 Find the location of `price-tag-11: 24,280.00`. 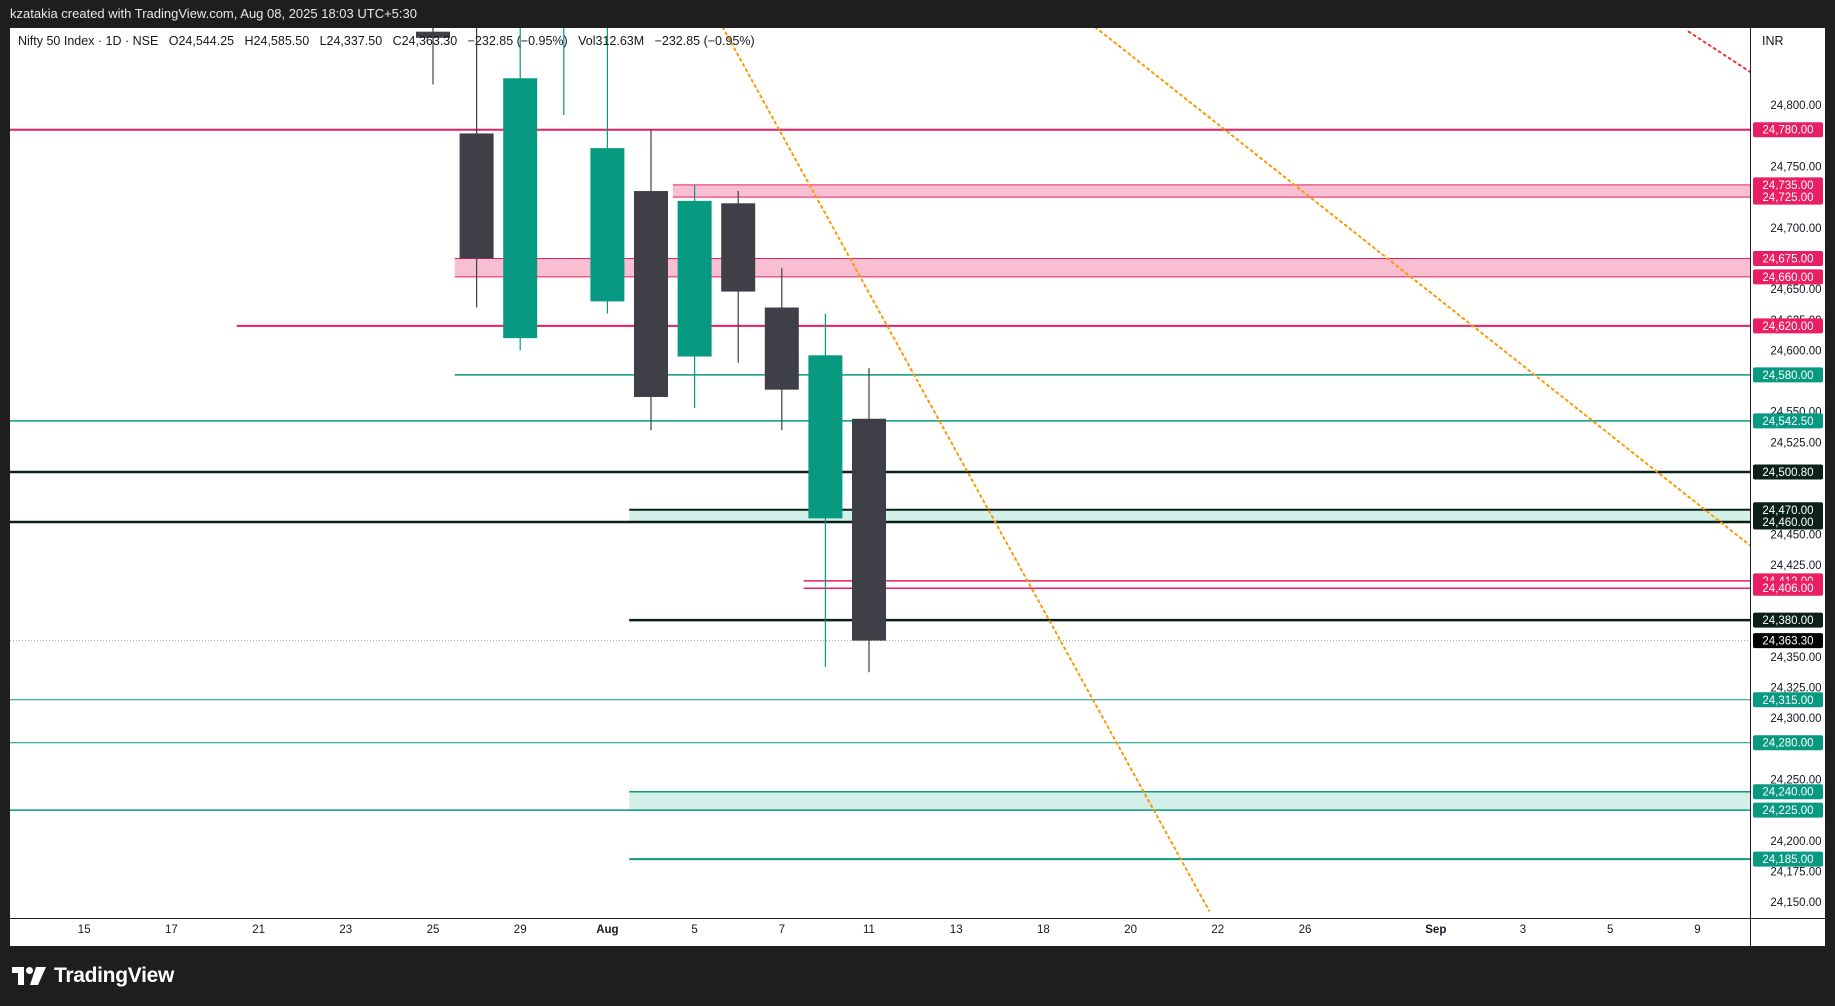

price-tag-11: 24,280.00 is located at coordinates (1788, 743).